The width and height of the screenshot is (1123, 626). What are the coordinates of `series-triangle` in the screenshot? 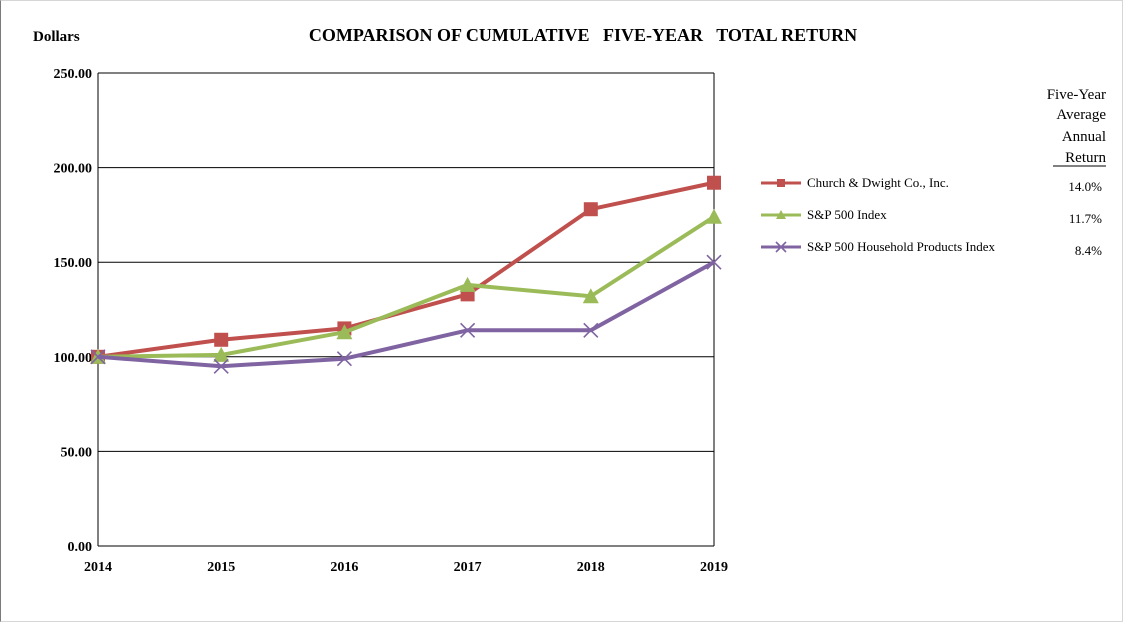 It's located at (406, 286).